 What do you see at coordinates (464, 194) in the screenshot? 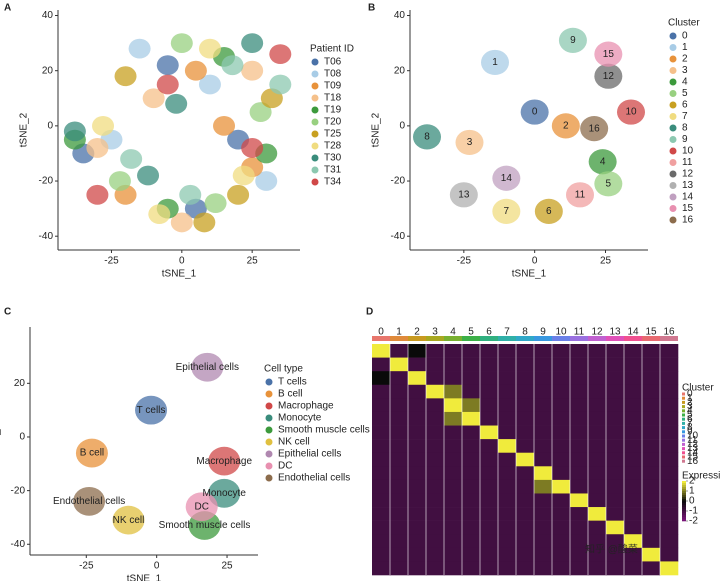
I see `cluster-label: 13` at bounding box center [464, 194].